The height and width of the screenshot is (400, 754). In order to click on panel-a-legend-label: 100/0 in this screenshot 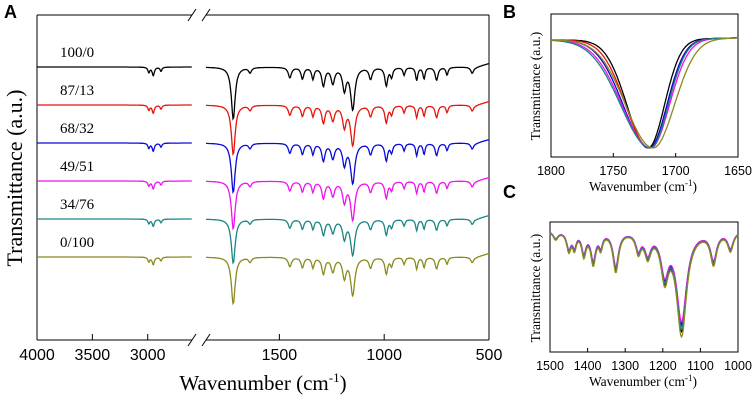, I will do `click(77, 53)`.